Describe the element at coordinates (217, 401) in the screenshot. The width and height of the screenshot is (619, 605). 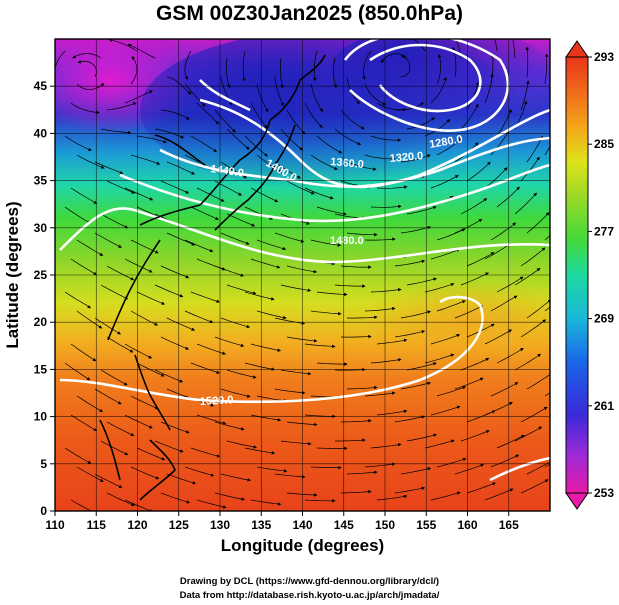
I see `contour-label-1520: 1520.0` at that location.